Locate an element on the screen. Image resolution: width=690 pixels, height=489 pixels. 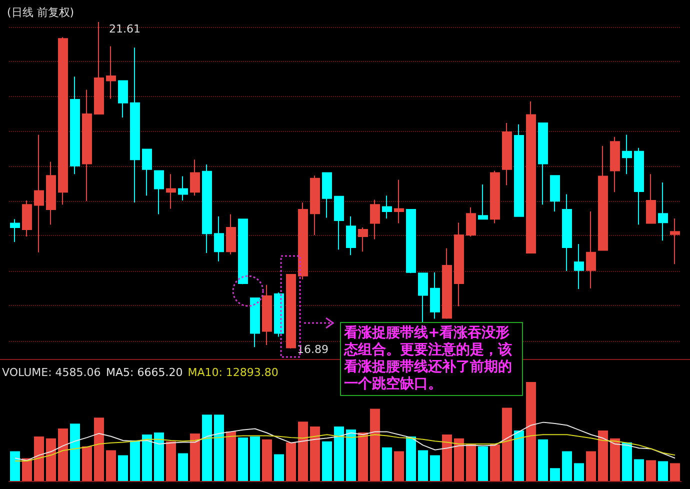
text: MA5: 6665.20 is located at coordinates (144, 372).